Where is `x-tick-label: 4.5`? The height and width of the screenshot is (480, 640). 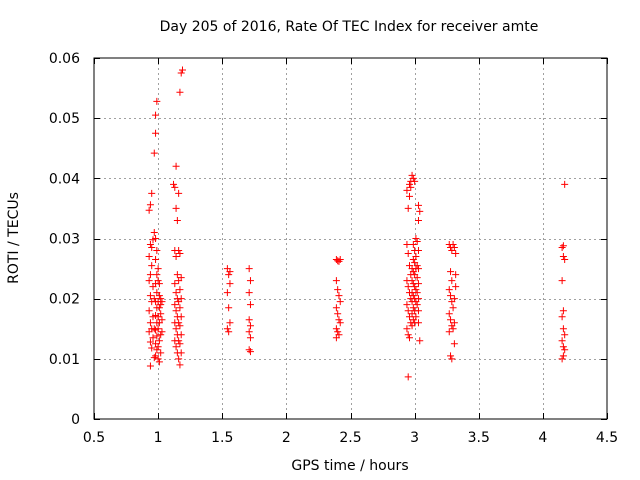 x-tick-label: 4.5 is located at coordinates (607, 438).